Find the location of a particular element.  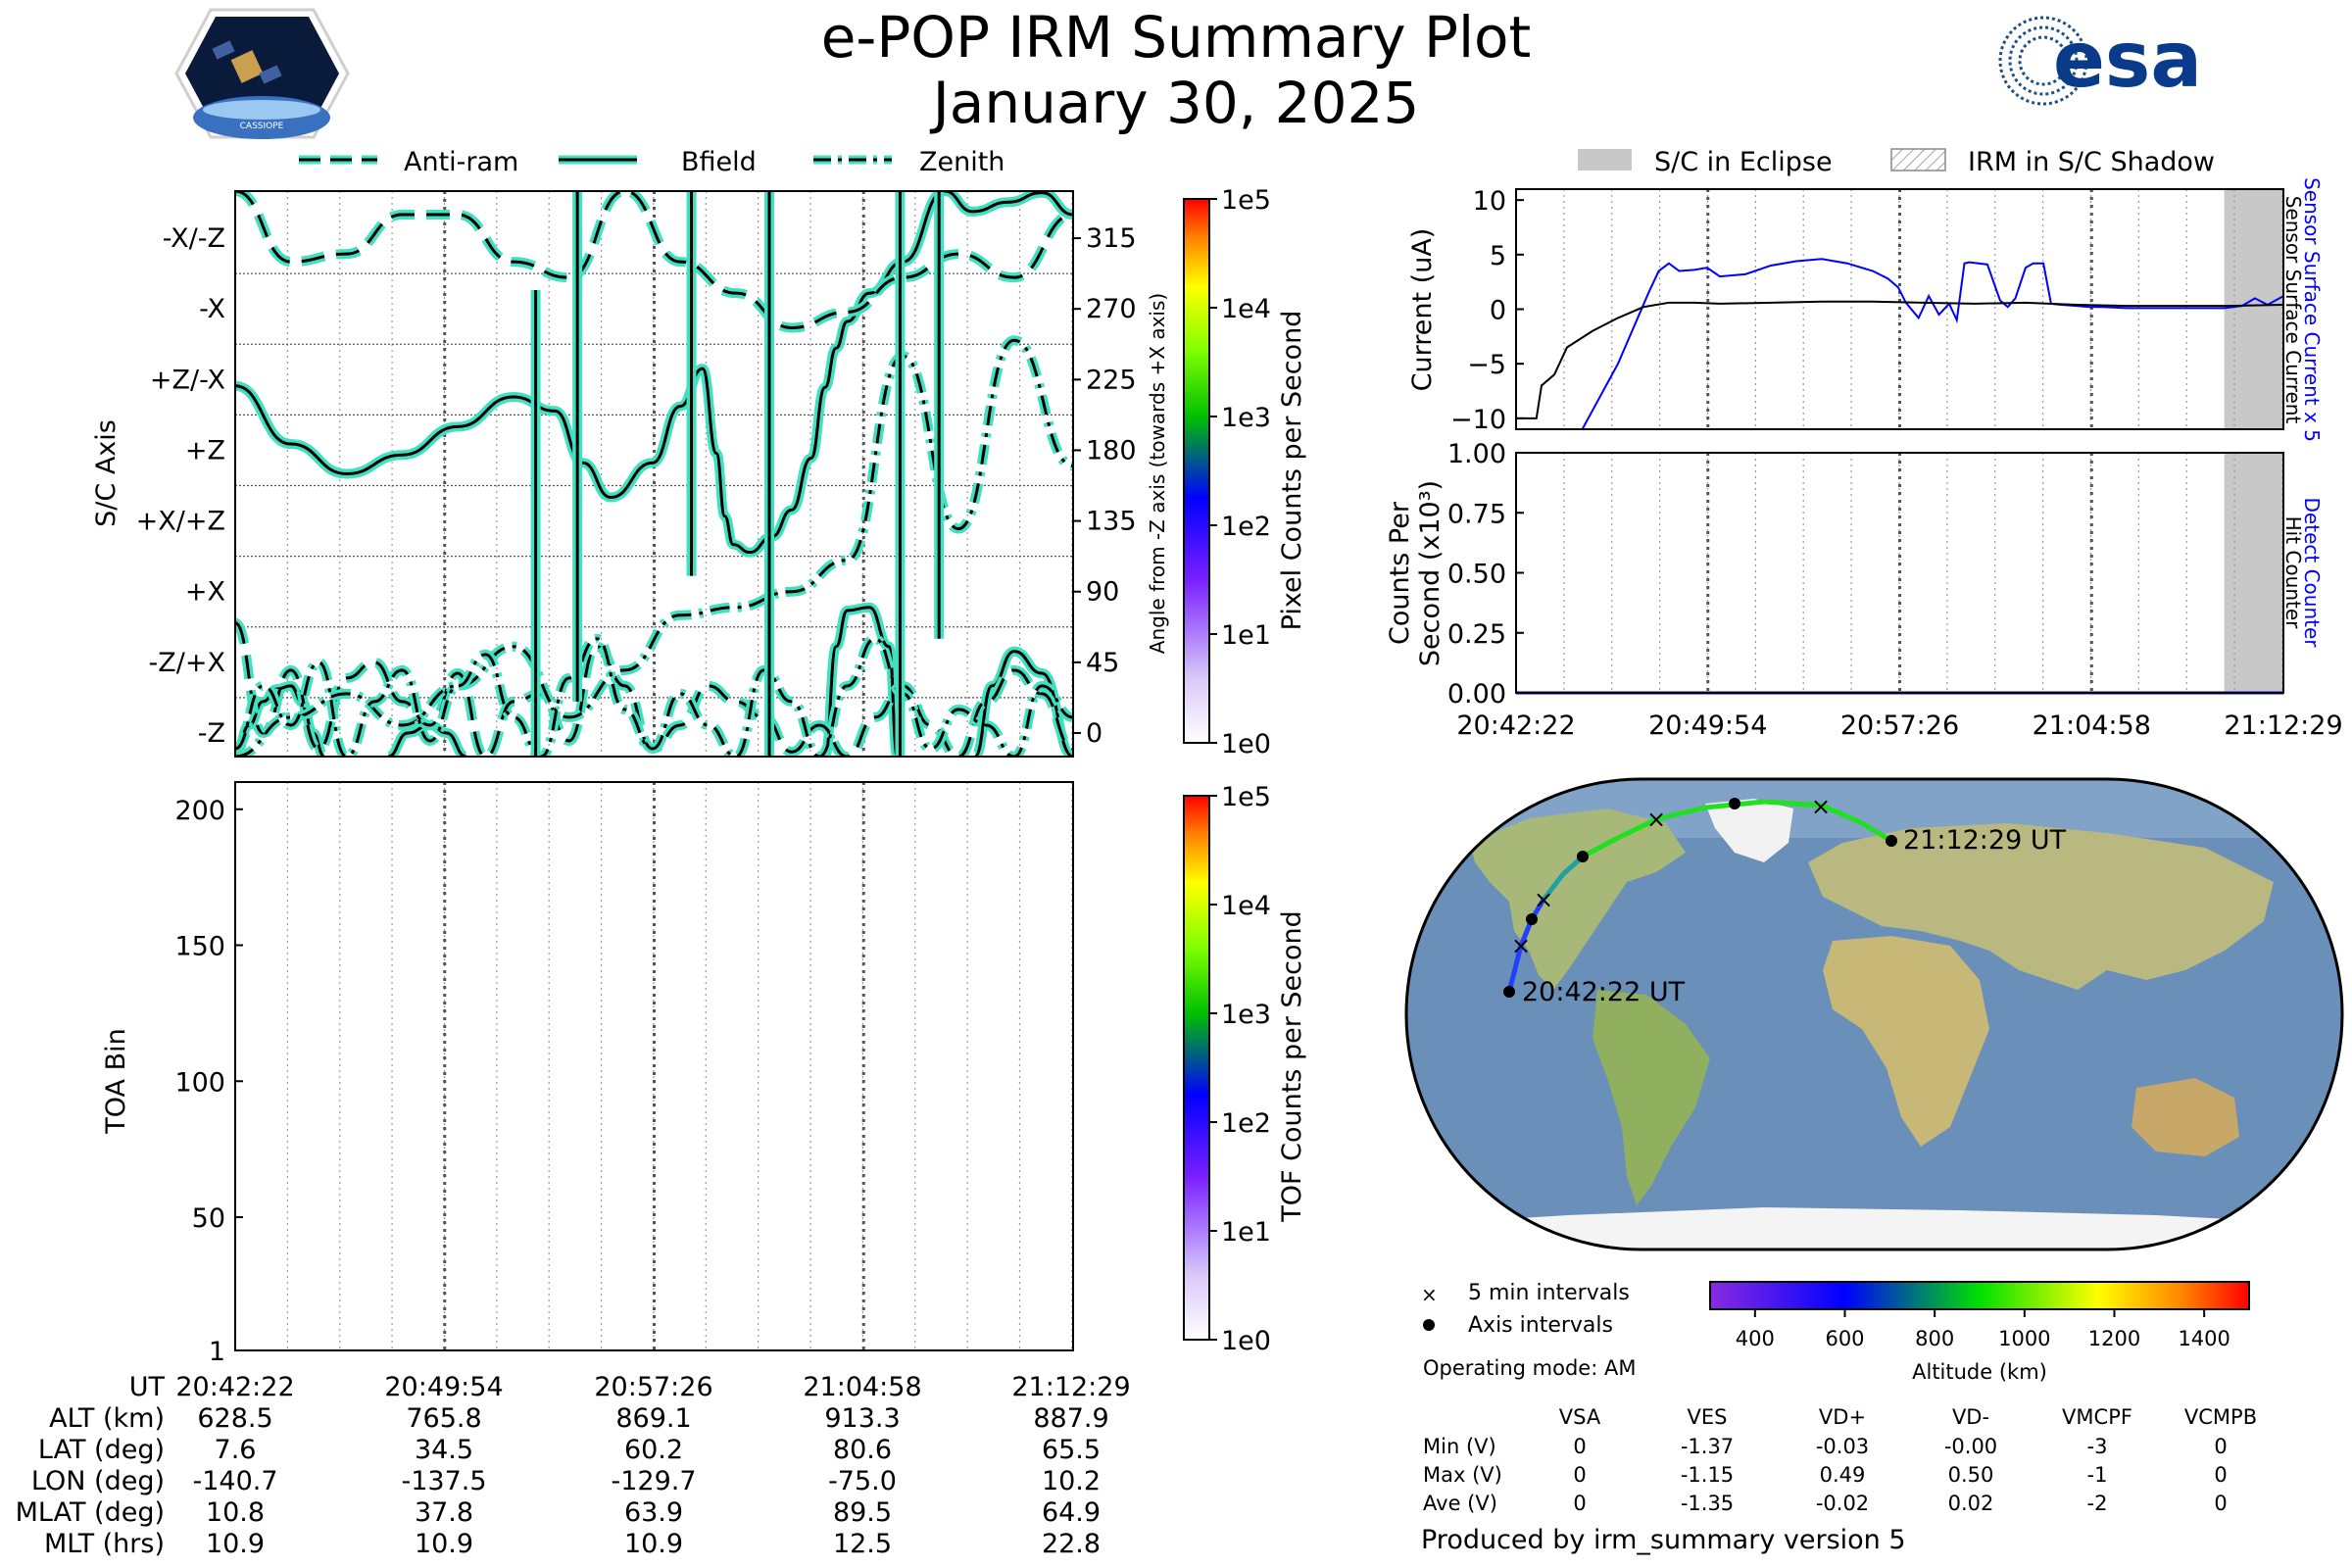

toa-gridlines is located at coordinates (653, 1066).